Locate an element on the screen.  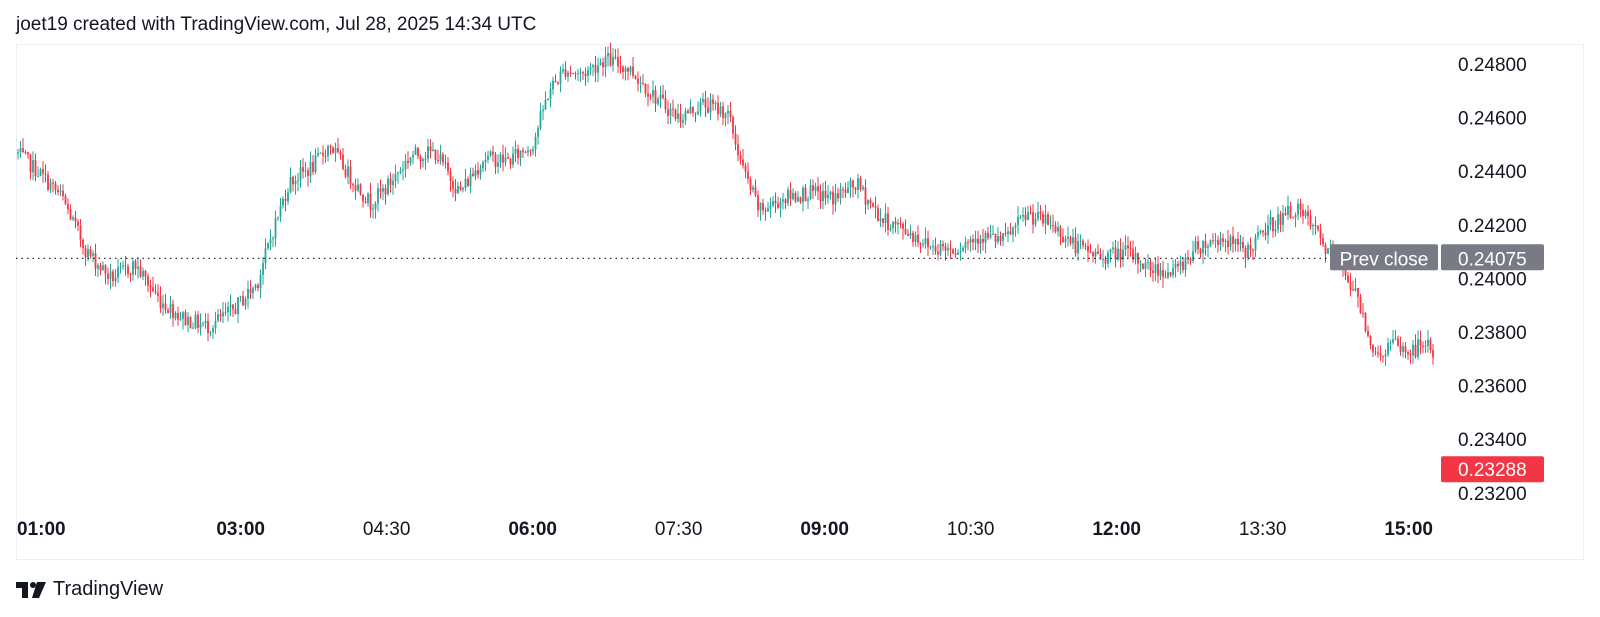
tradingview-logo: TradingView is located at coordinates (89, 589).